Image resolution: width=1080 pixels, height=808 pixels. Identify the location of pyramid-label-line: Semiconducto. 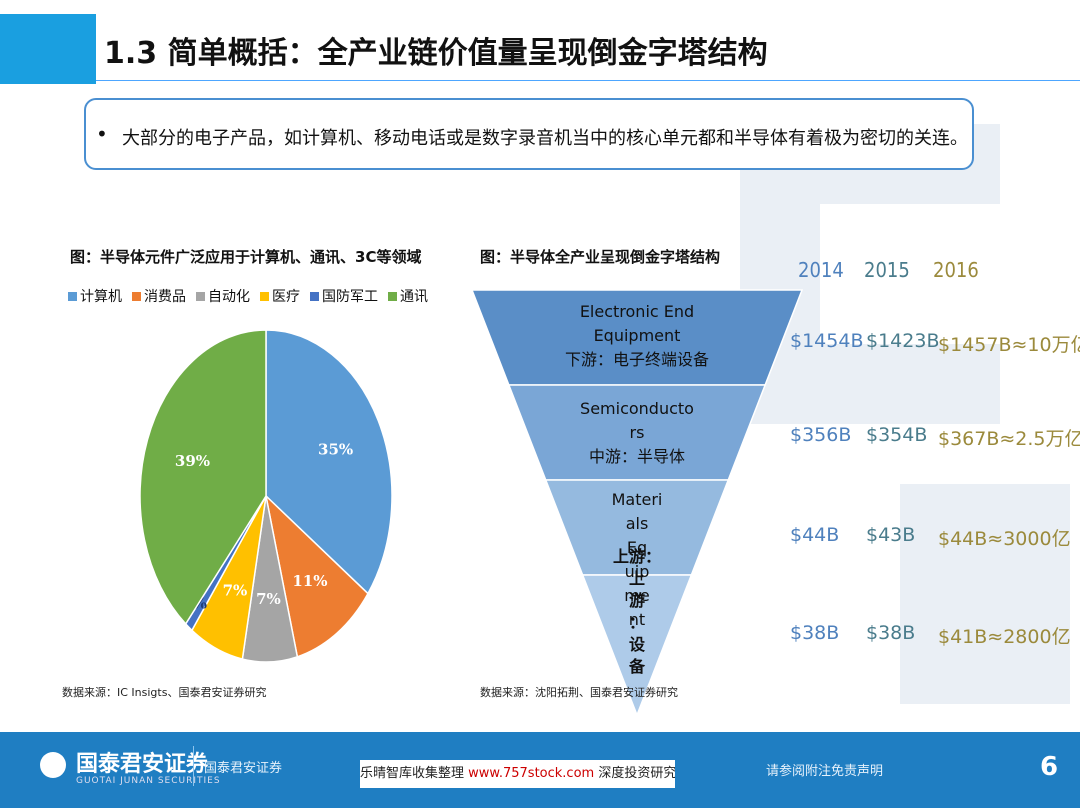
(637, 408).